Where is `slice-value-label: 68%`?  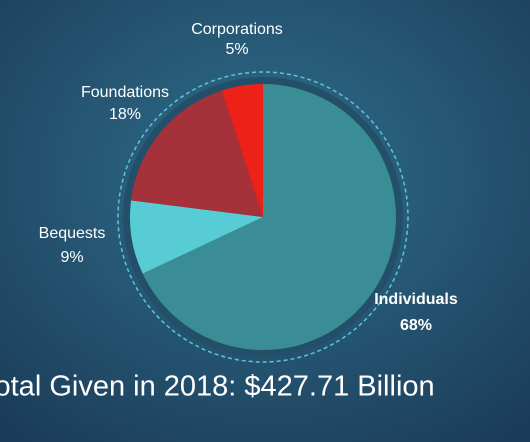
slice-value-label: 68% is located at coordinates (416, 325).